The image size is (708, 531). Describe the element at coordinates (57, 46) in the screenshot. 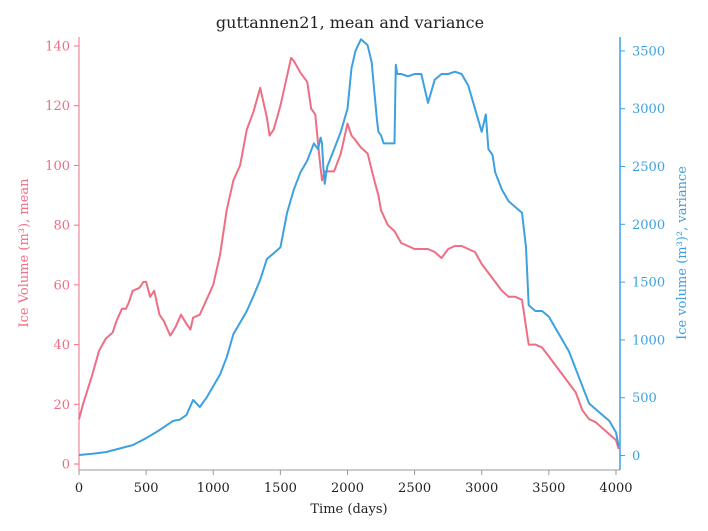

I see `left-y-tick-label: 140` at that location.